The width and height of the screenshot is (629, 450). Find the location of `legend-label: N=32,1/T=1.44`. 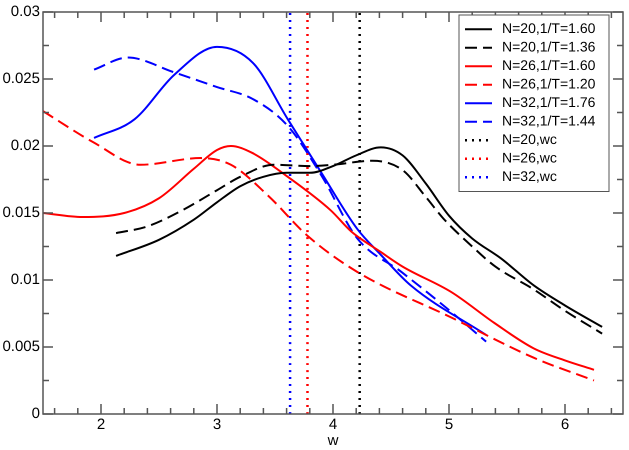

legend-label: N=32,1/T=1.44 is located at coordinates (549, 120).